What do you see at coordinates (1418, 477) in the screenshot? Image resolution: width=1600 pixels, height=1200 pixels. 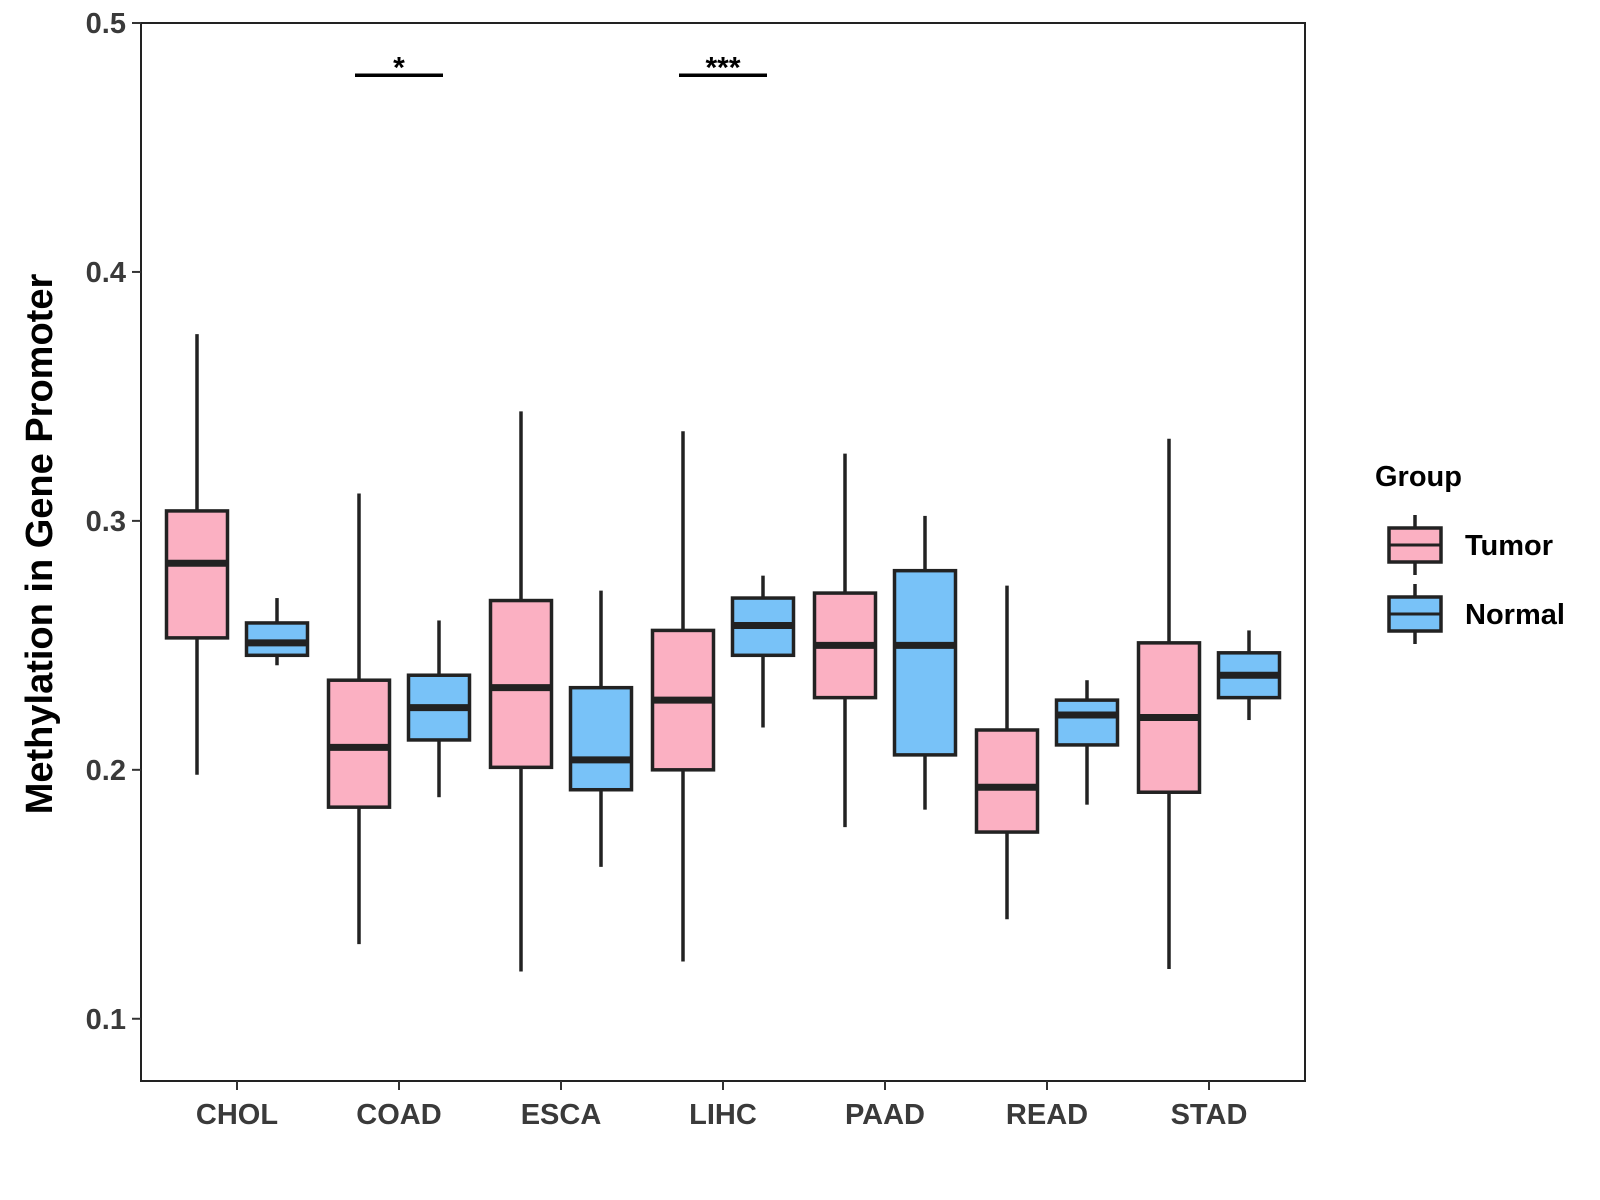 I see `legend-title: Group` at bounding box center [1418, 477].